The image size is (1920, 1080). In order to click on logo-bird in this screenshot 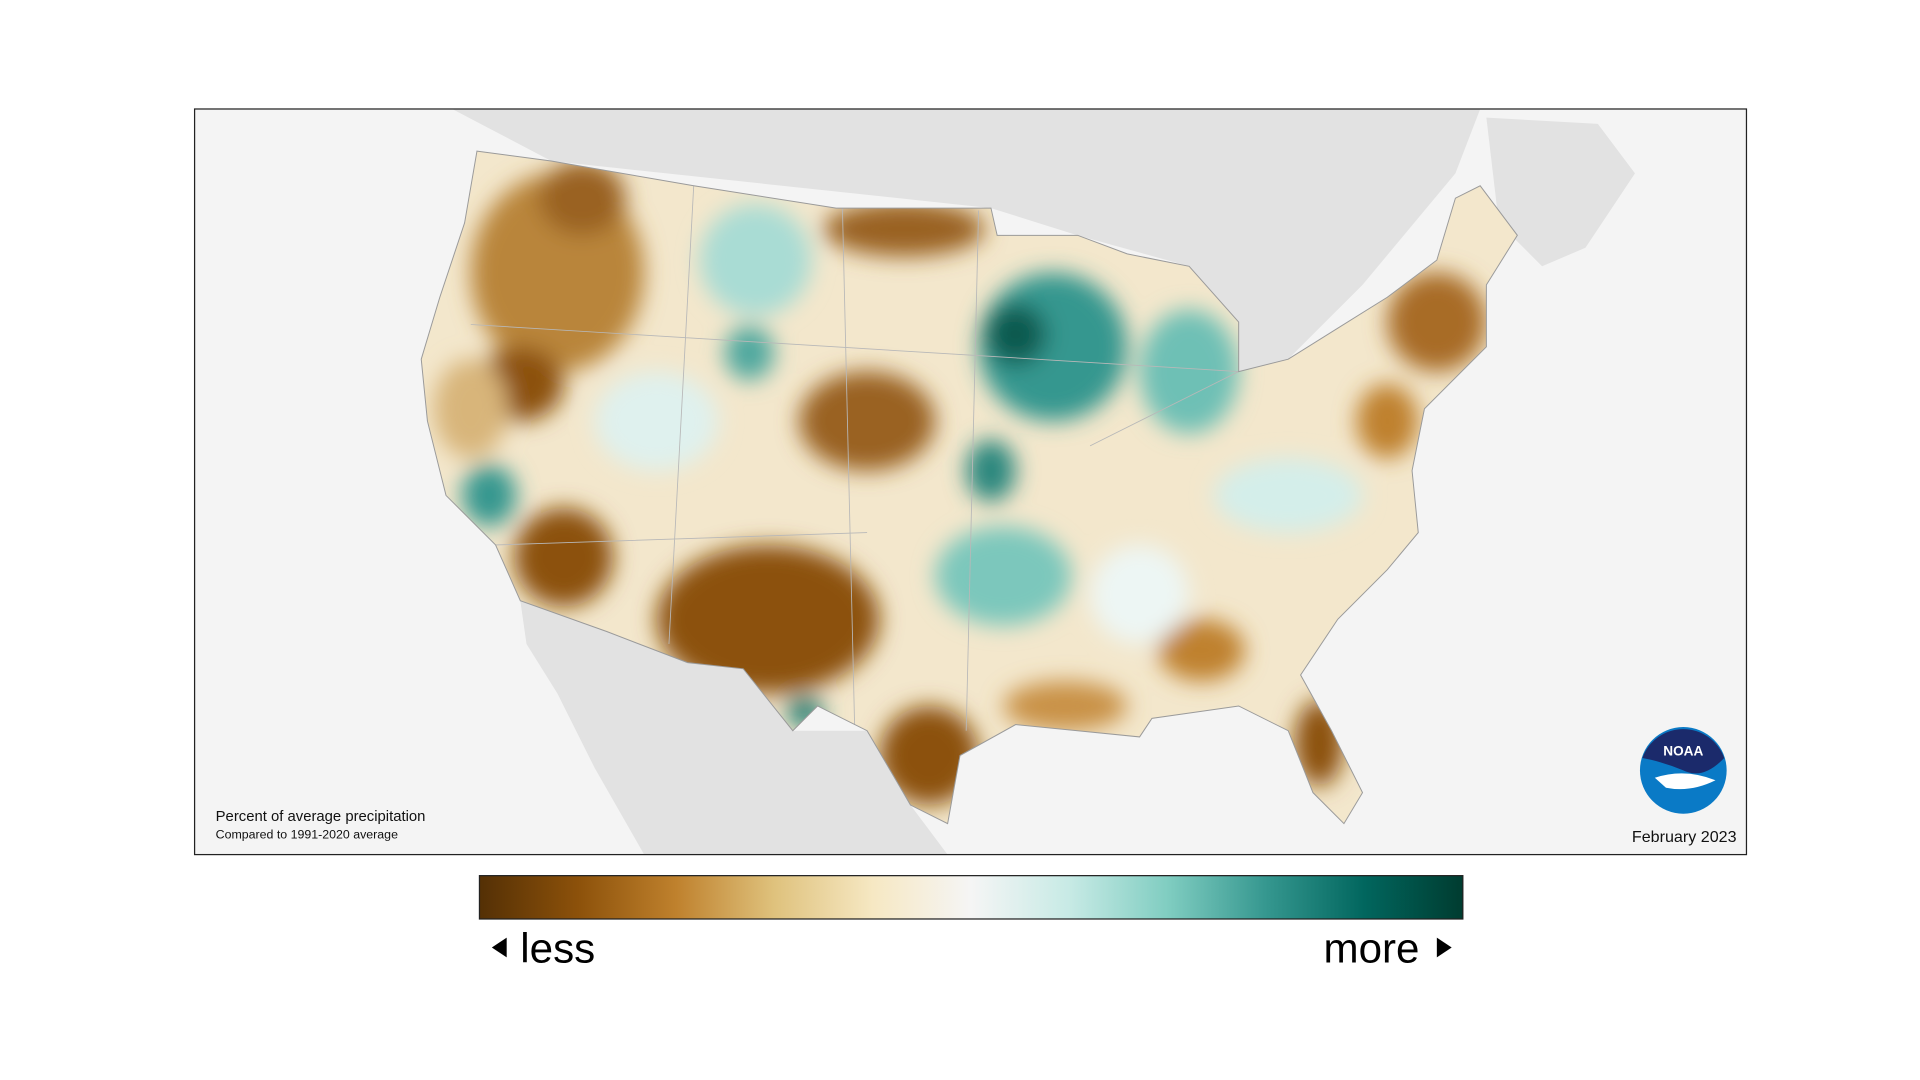, I will do `click(1685, 781)`.